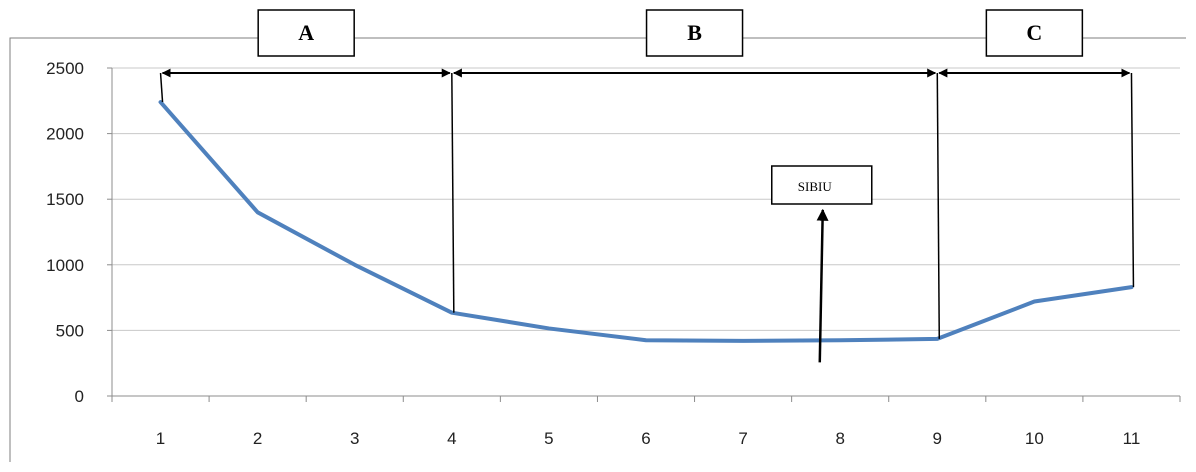 This screenshot has width=1196, height=472. I want to click on y-tick-label: 2000, so click(65, 134).